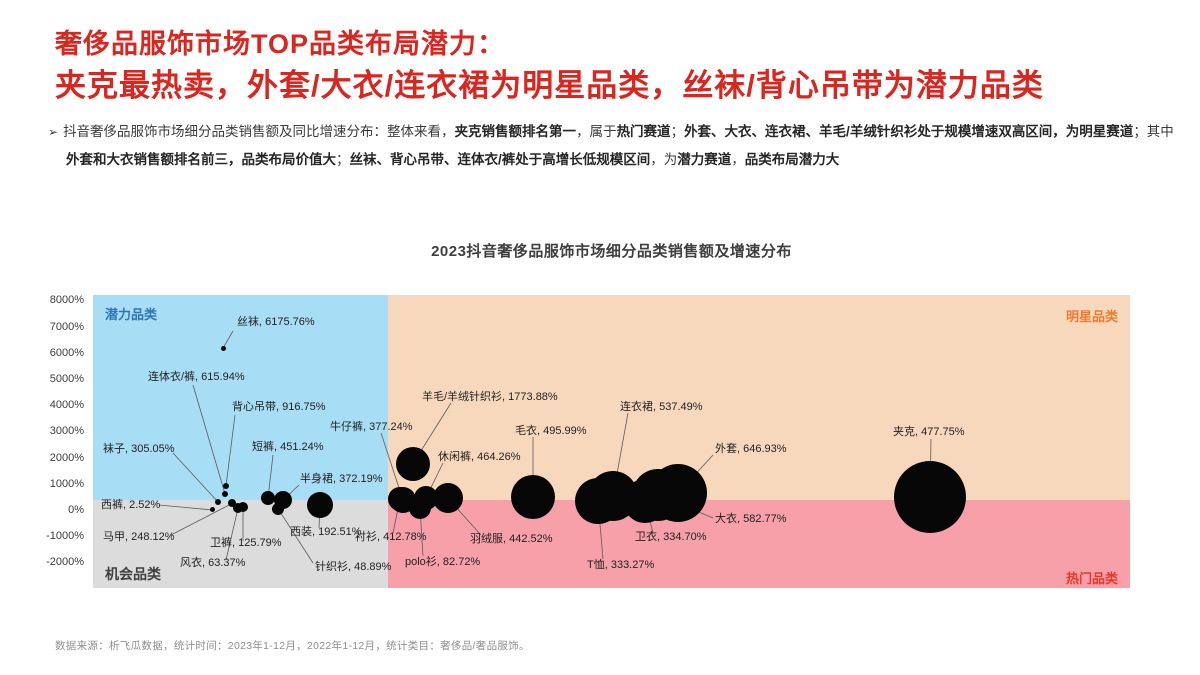 This screenshot has height=675, width=1200. What do you see at coordinates (65, 562) in the screenshot?
I see `y-axis-tick-label: -2000%` at bounding box center [65, 562].